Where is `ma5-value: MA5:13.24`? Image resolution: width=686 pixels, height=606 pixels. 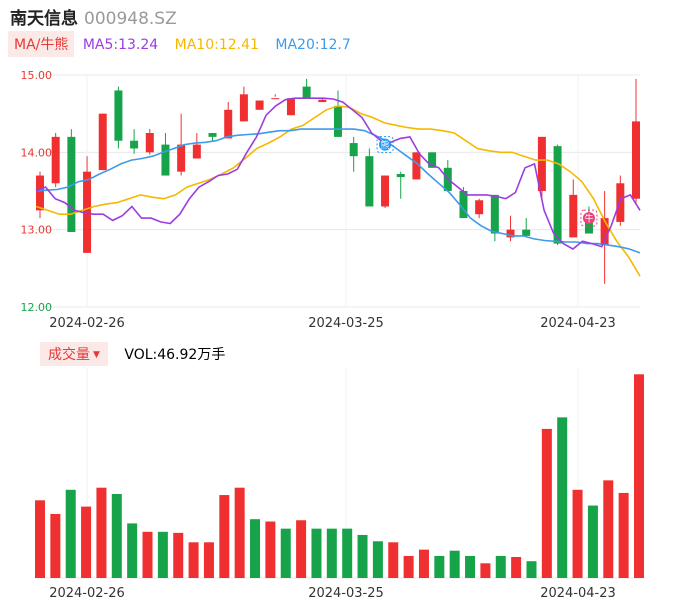 ma5-value: MA5:13.24 is located at coordinates (120, 45).